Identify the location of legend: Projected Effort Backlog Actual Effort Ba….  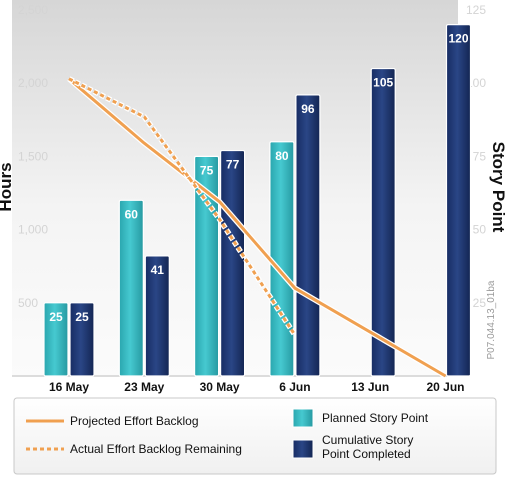
(227, 434).